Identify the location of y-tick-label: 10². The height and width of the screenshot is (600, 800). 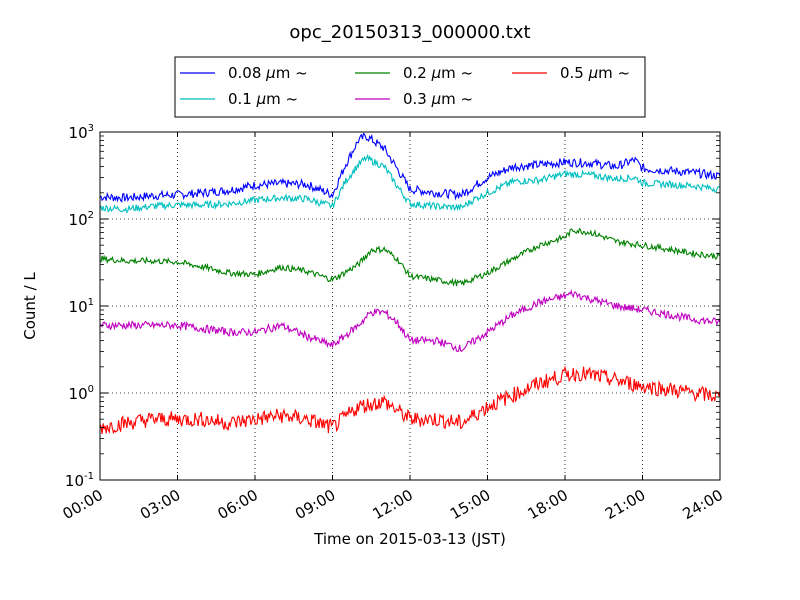
(81, 219).